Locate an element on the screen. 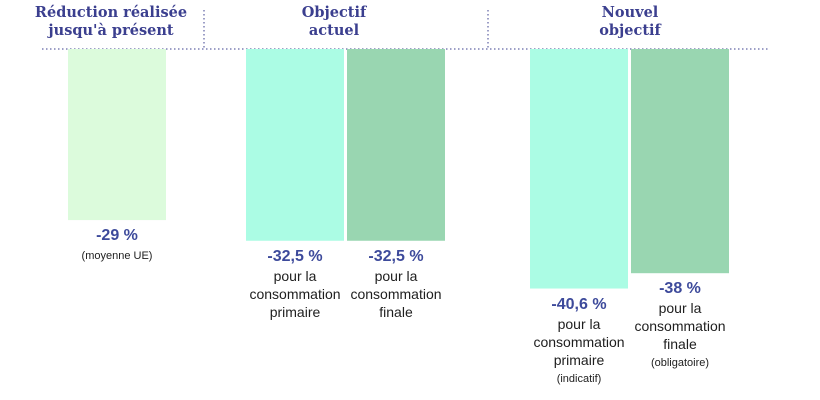 The height and width of the screenshot is (400, 820). note-label: (moyenne UE) is located at coordinates (117, 256).